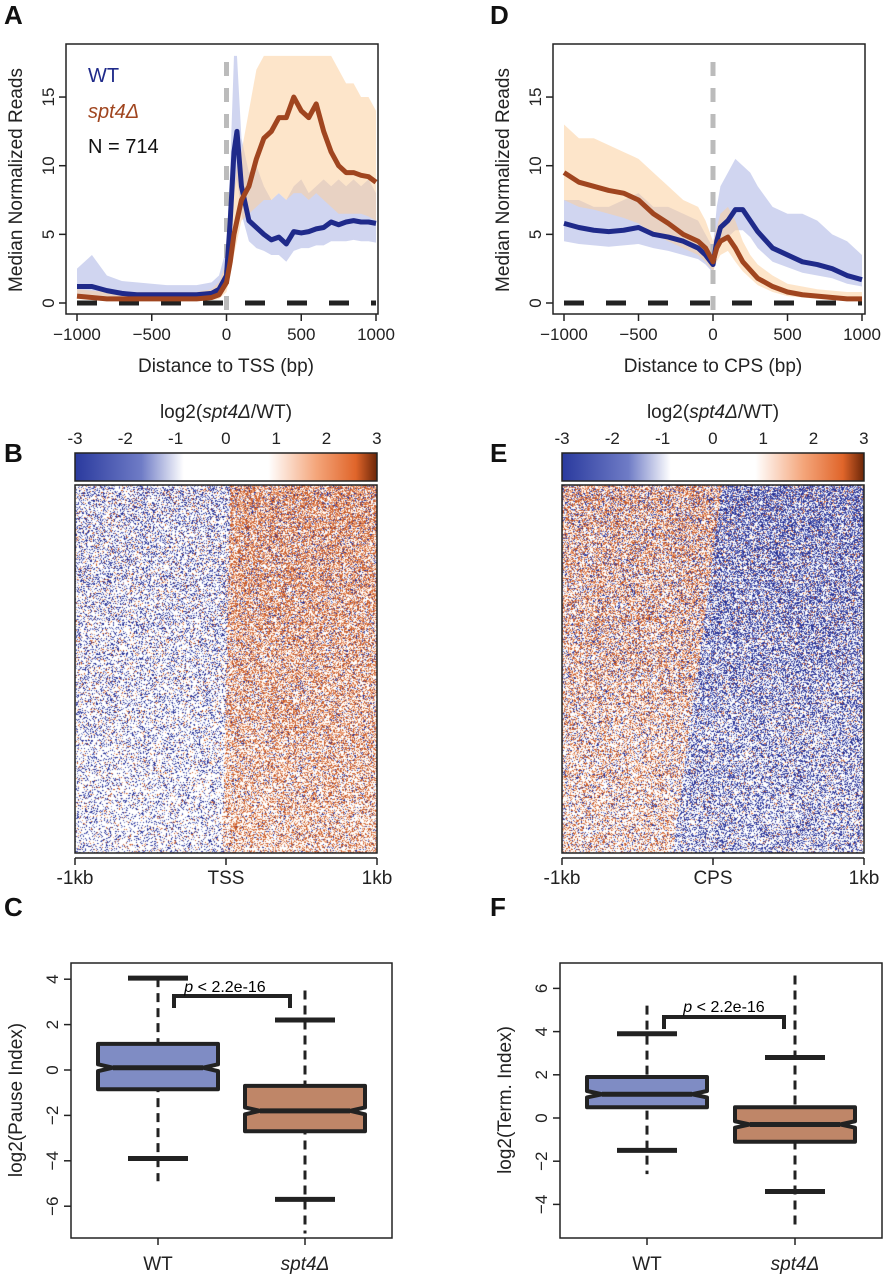 The width and height of the screenshot is (890, 1280). Describe the element at coordinates (13, 907) in the screenshot. I see `panel-letter-c: C` at that location.